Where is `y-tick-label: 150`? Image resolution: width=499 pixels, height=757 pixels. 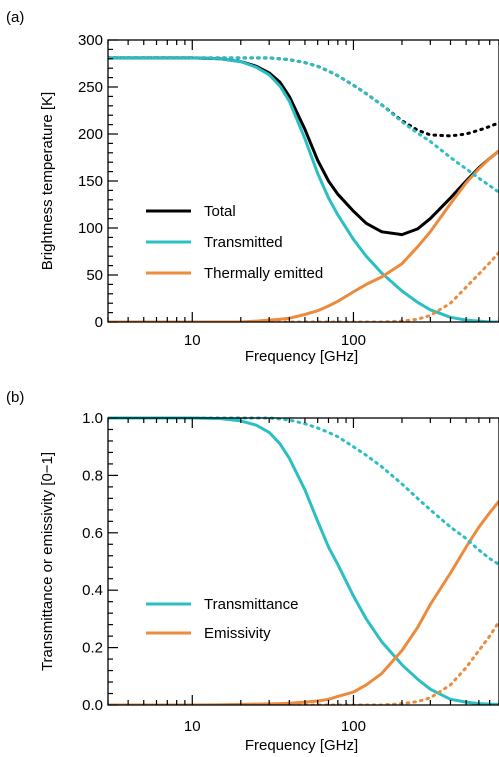
y-tick-label: 150 is located at coordinates (90, 181).